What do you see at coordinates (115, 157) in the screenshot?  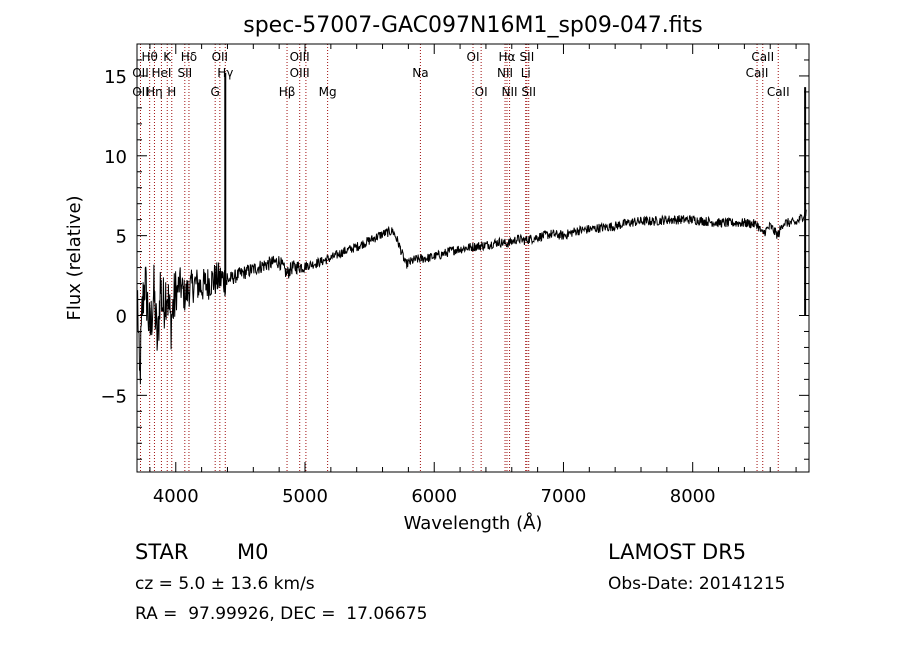 I see `y-tick-label: 10` at bounding box center [115, 157].